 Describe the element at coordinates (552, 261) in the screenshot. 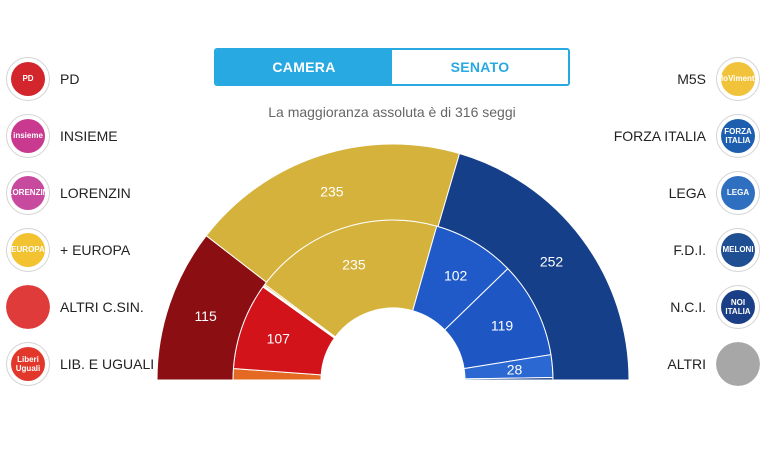

I see `outer-segment-label: 252` at that location.